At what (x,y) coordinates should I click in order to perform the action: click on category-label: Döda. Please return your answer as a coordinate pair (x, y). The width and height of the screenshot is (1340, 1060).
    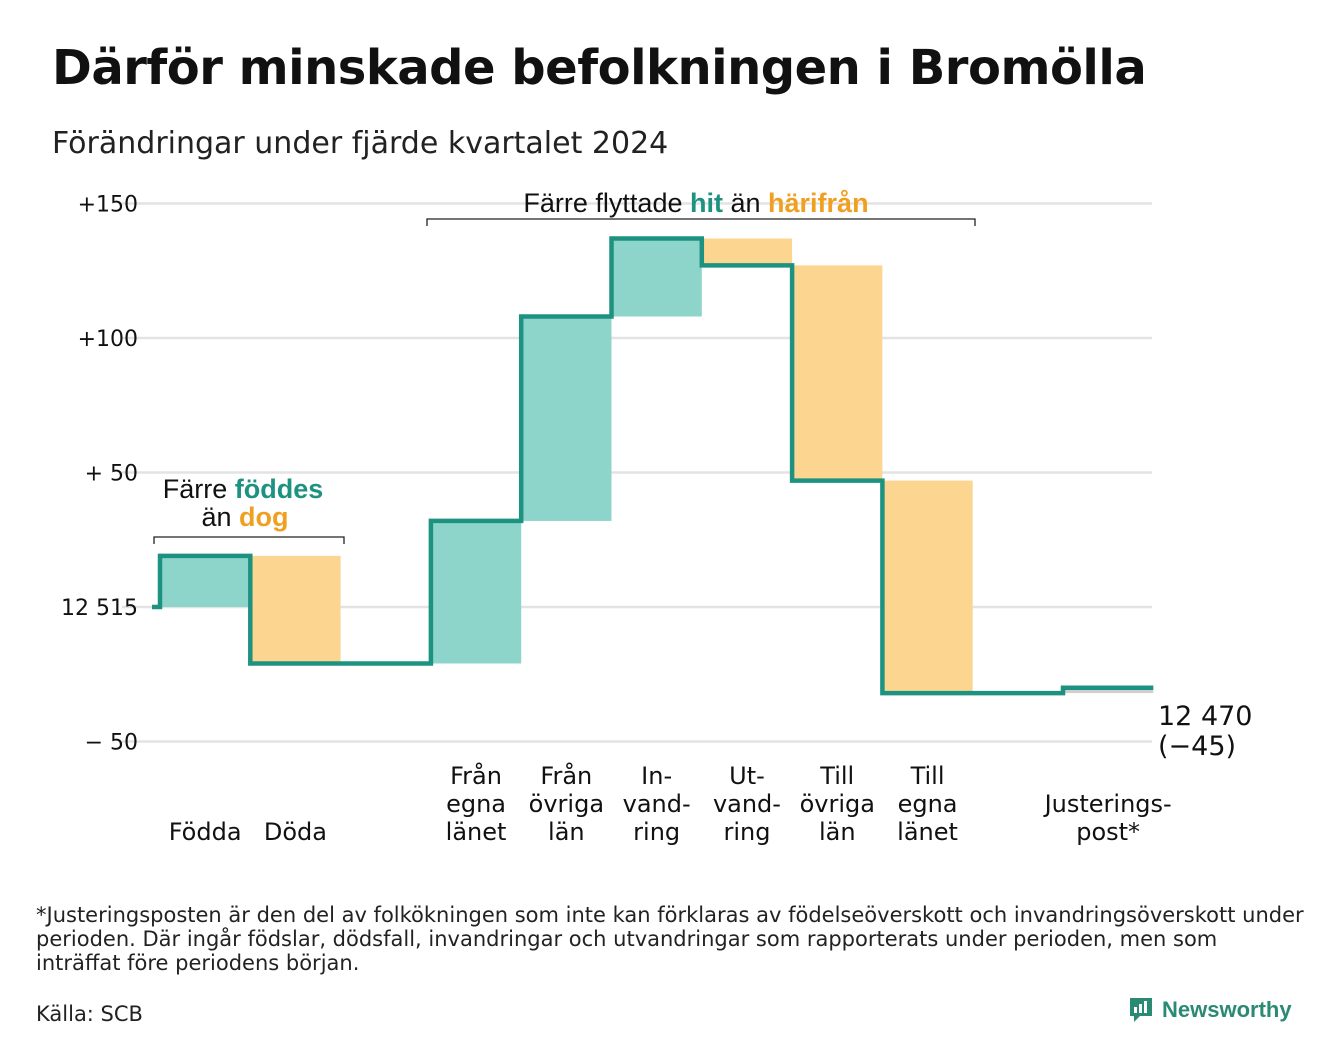
    Looking at the image, I should click on (295, 832).